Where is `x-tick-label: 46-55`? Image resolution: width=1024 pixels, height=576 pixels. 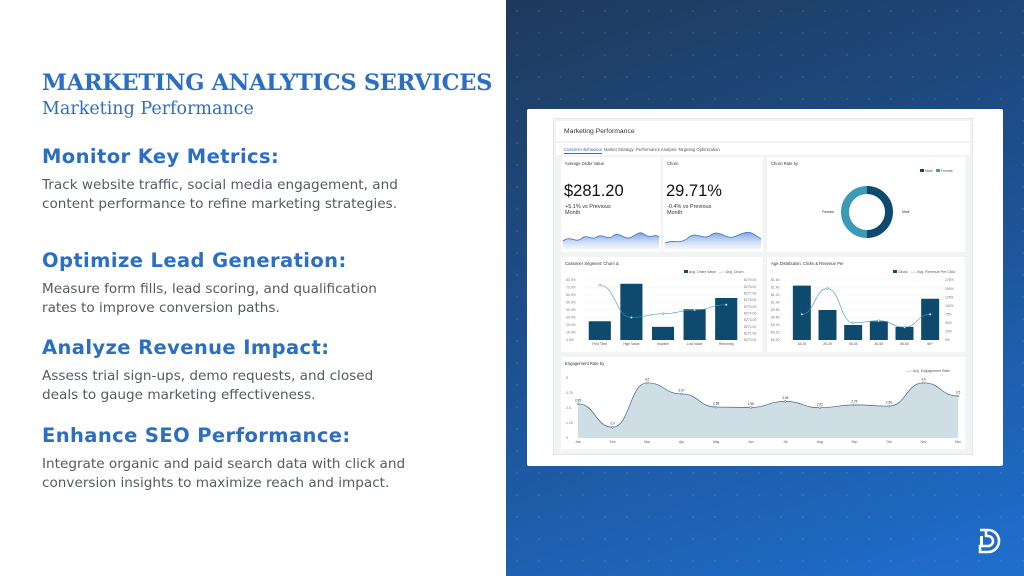 x-tick-label: 46-55 is located at coordinates (878, 344).